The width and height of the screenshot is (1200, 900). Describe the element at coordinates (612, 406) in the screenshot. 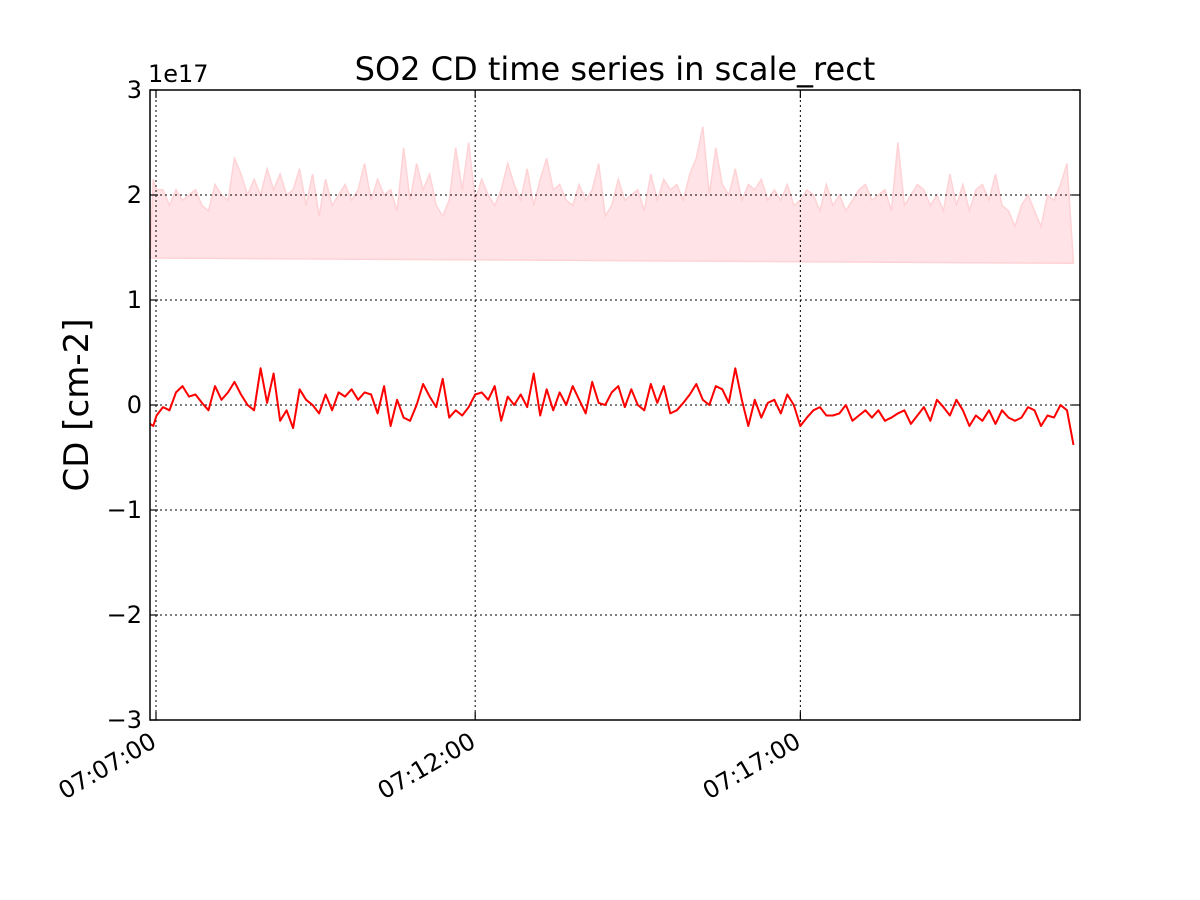

I see `series-line` at that location.